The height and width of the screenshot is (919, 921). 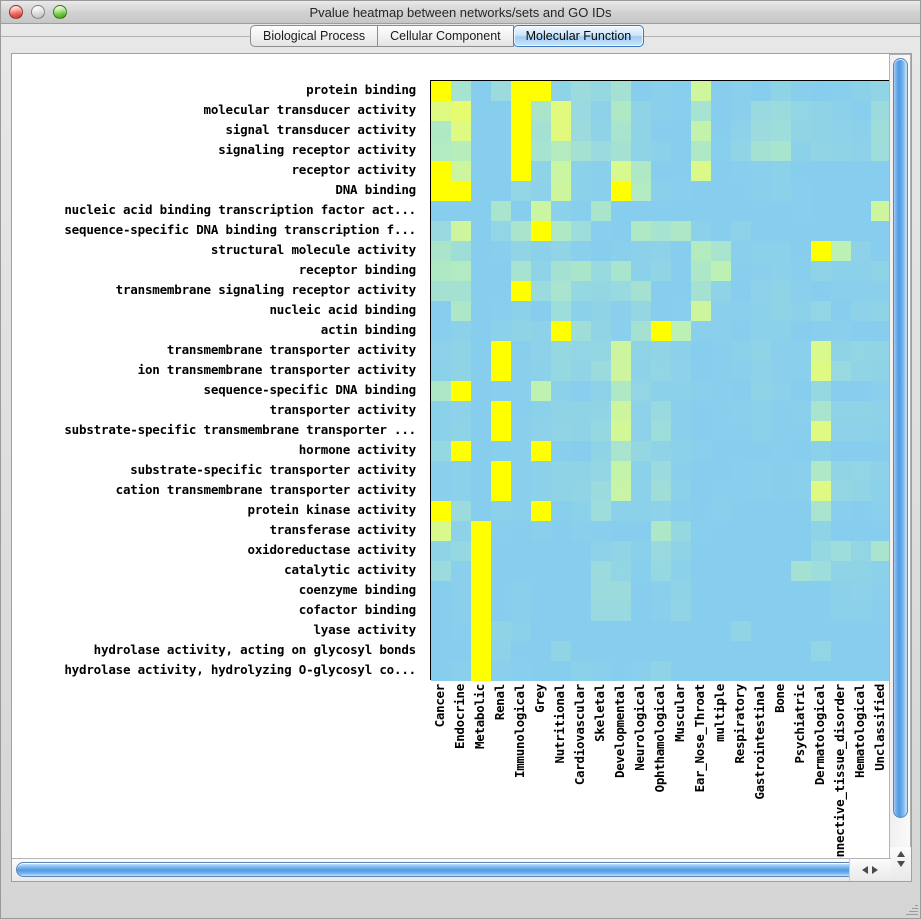 What do you see at coordinates (911, 910) in the screenshot?
I see `resize-grip` at bounding box center [911, 910].